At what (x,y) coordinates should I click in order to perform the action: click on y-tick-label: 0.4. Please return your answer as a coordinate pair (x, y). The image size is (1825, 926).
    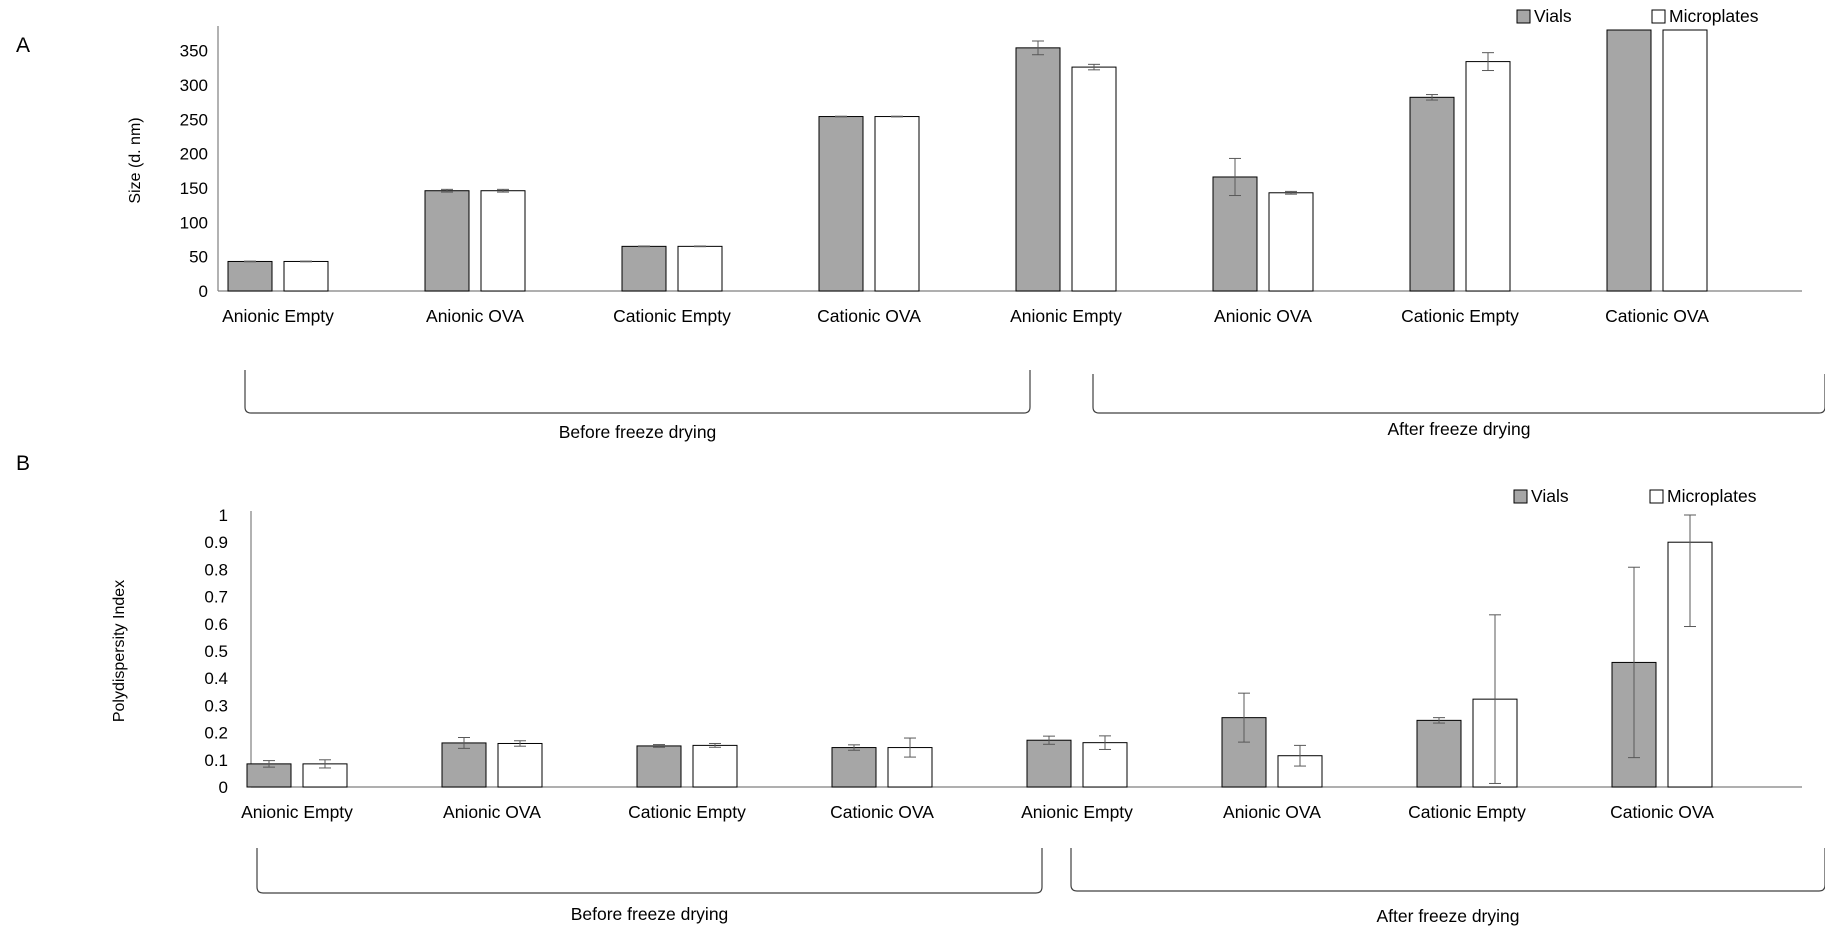
    Looking at the image, I should click on (216, 678).